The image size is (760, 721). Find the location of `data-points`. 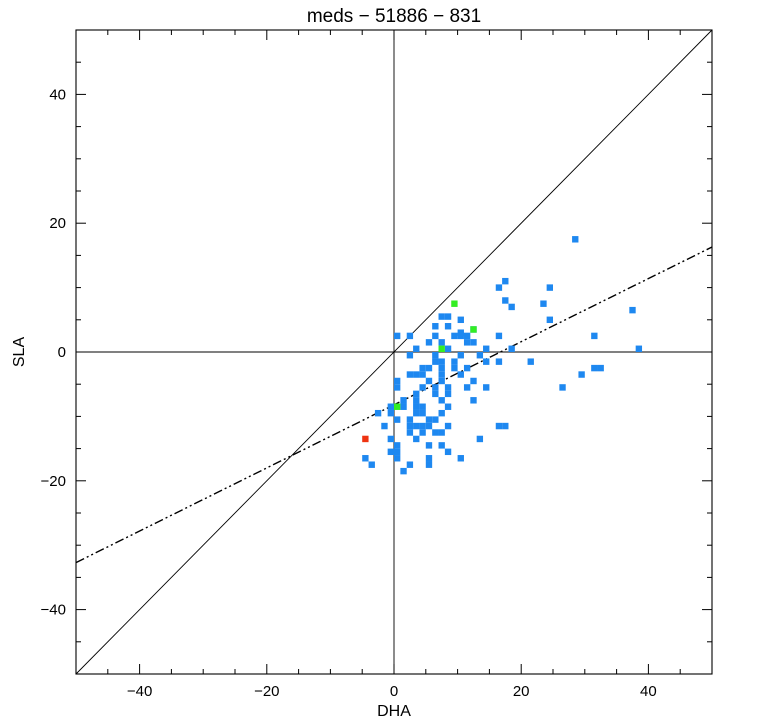

data-points is located at coordinates (502, 355).